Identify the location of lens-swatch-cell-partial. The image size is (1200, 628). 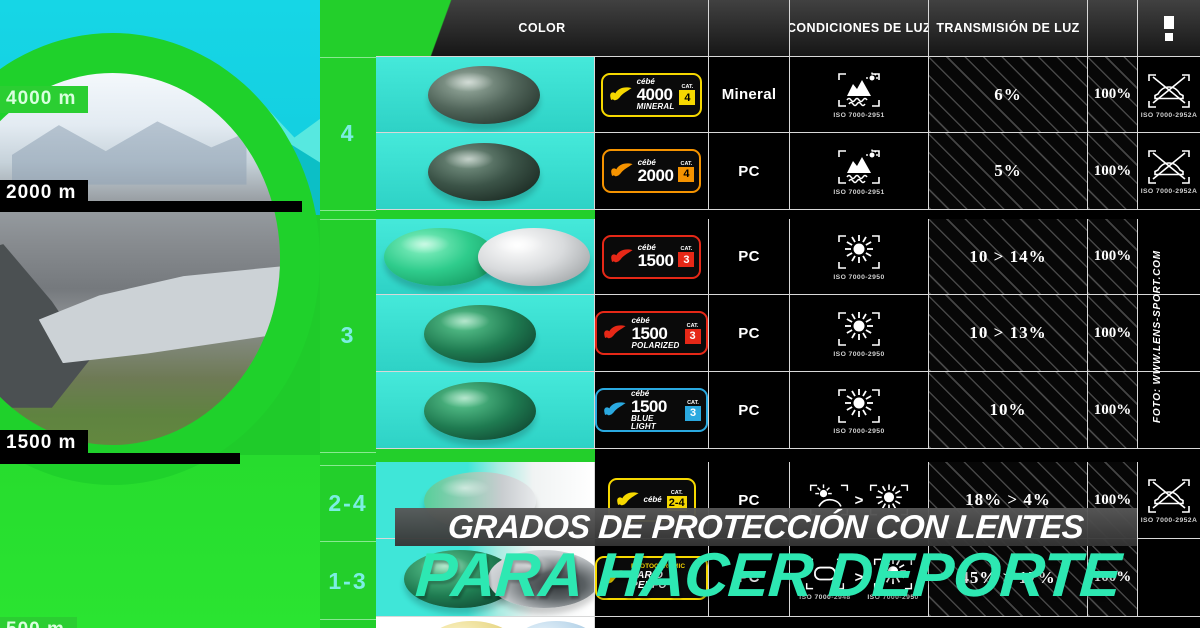
(485, 622).